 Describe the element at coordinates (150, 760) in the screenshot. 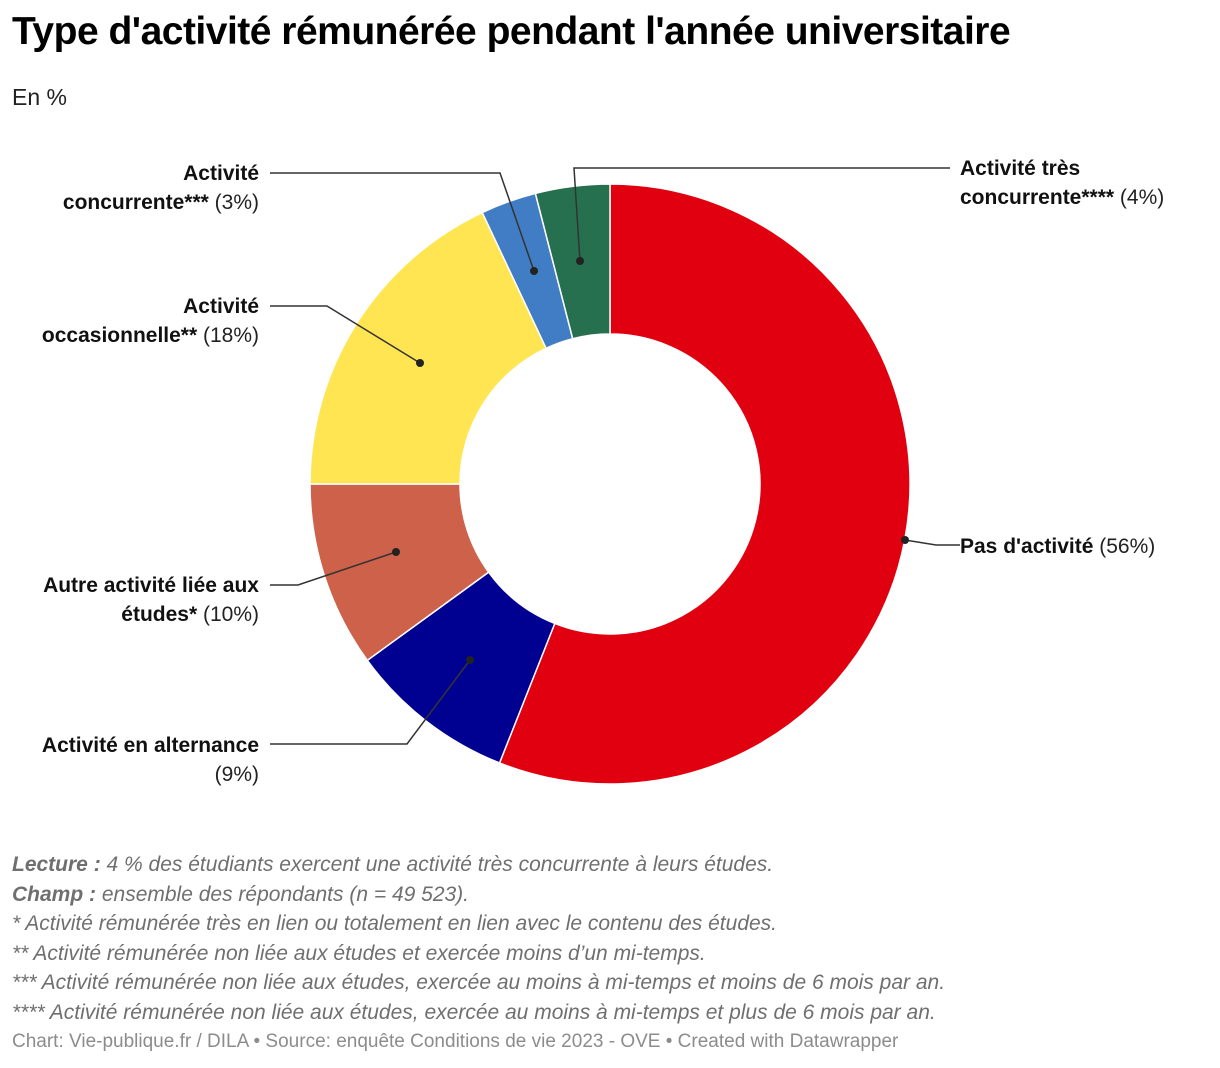

I see `slice-label-2: Activité en alternance (9%)` at that location.